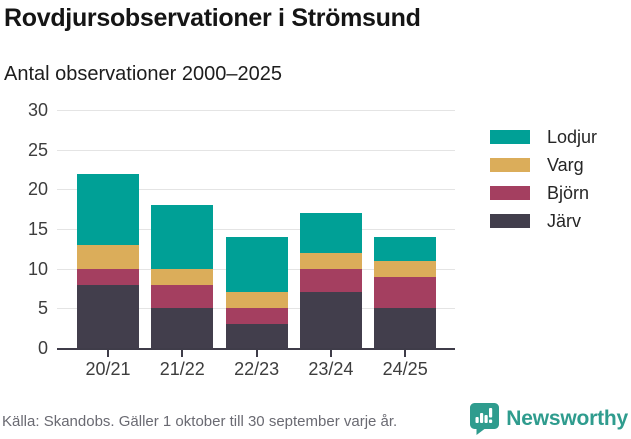  Describe the element at coordinates (510, 165) in the screenshot. I see `legend-swatch-varg` at that location.